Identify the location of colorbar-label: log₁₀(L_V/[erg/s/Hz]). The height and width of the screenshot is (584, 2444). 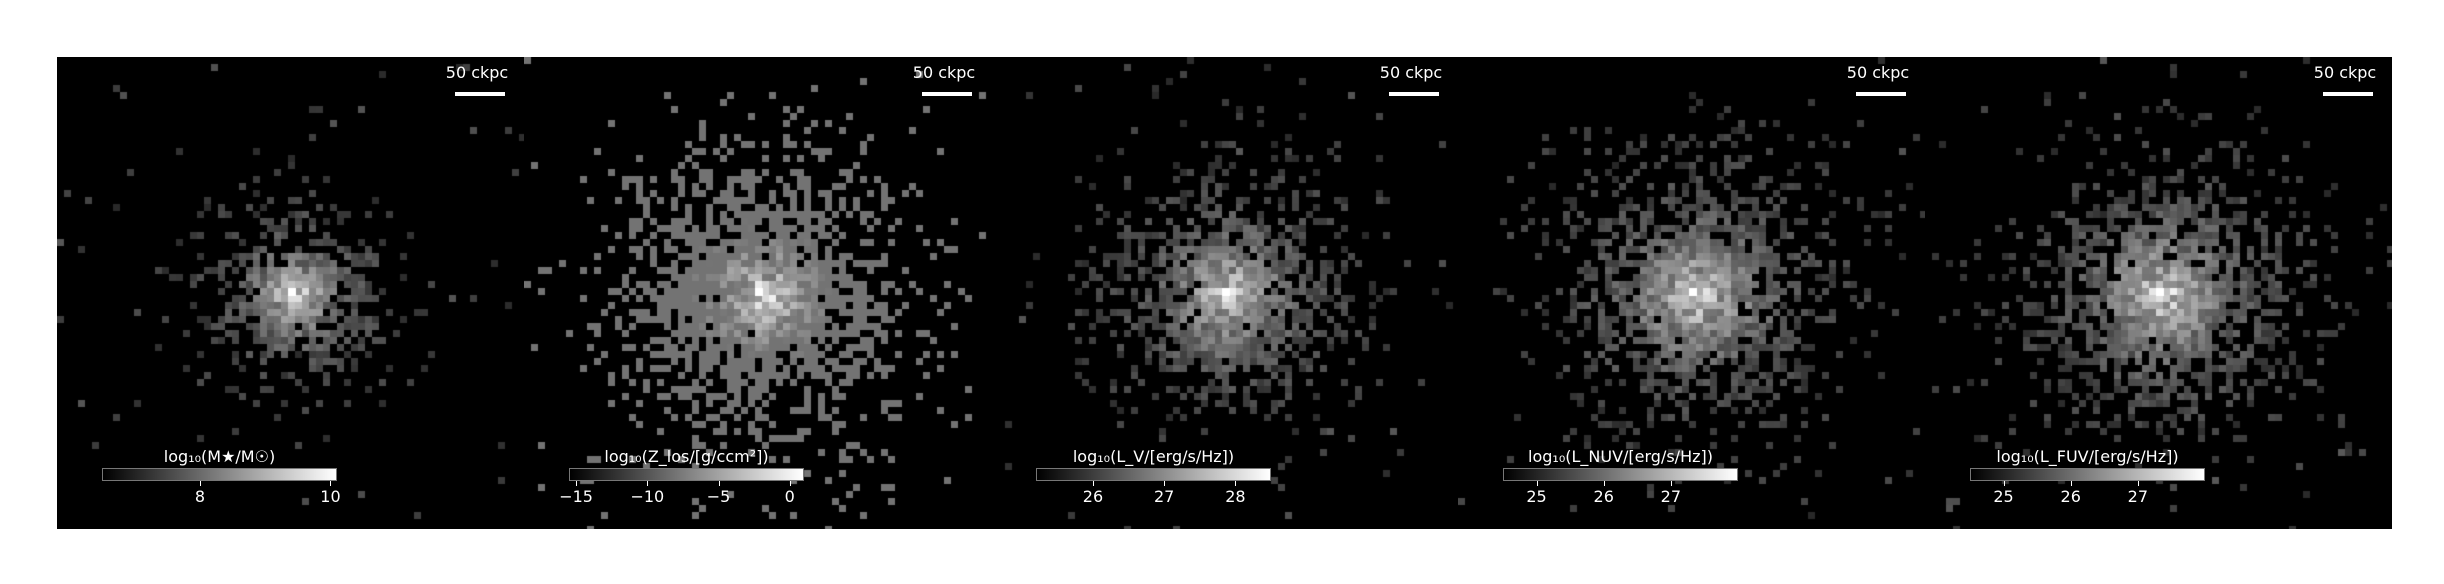
(1153, 456).